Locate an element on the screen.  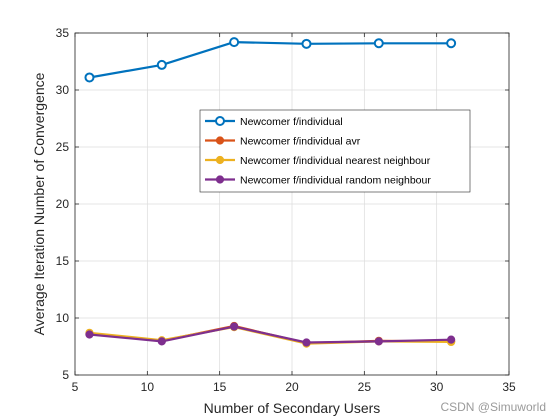
y-tick-label: 15 is located at coordinates (63, 261).